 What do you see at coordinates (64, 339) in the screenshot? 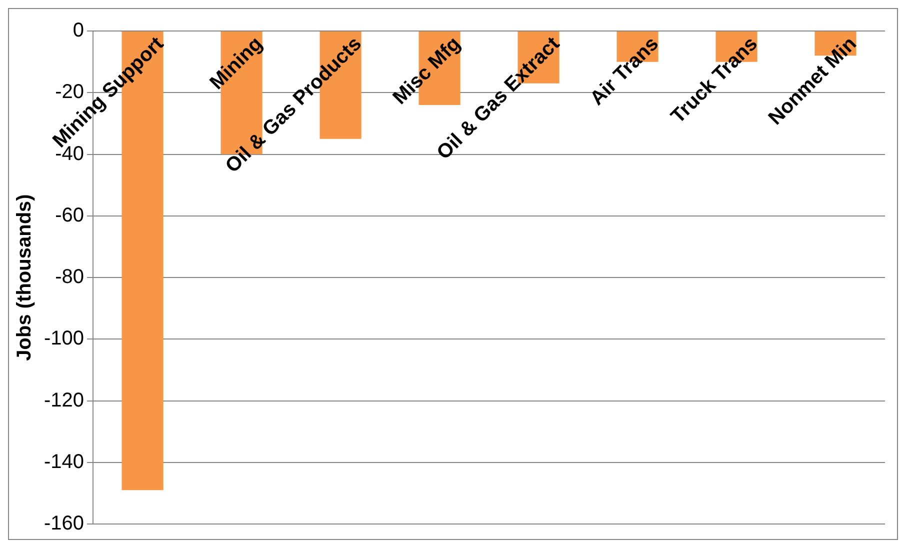
I see `y-tick-label: -100` at bounding box center [64, 339].